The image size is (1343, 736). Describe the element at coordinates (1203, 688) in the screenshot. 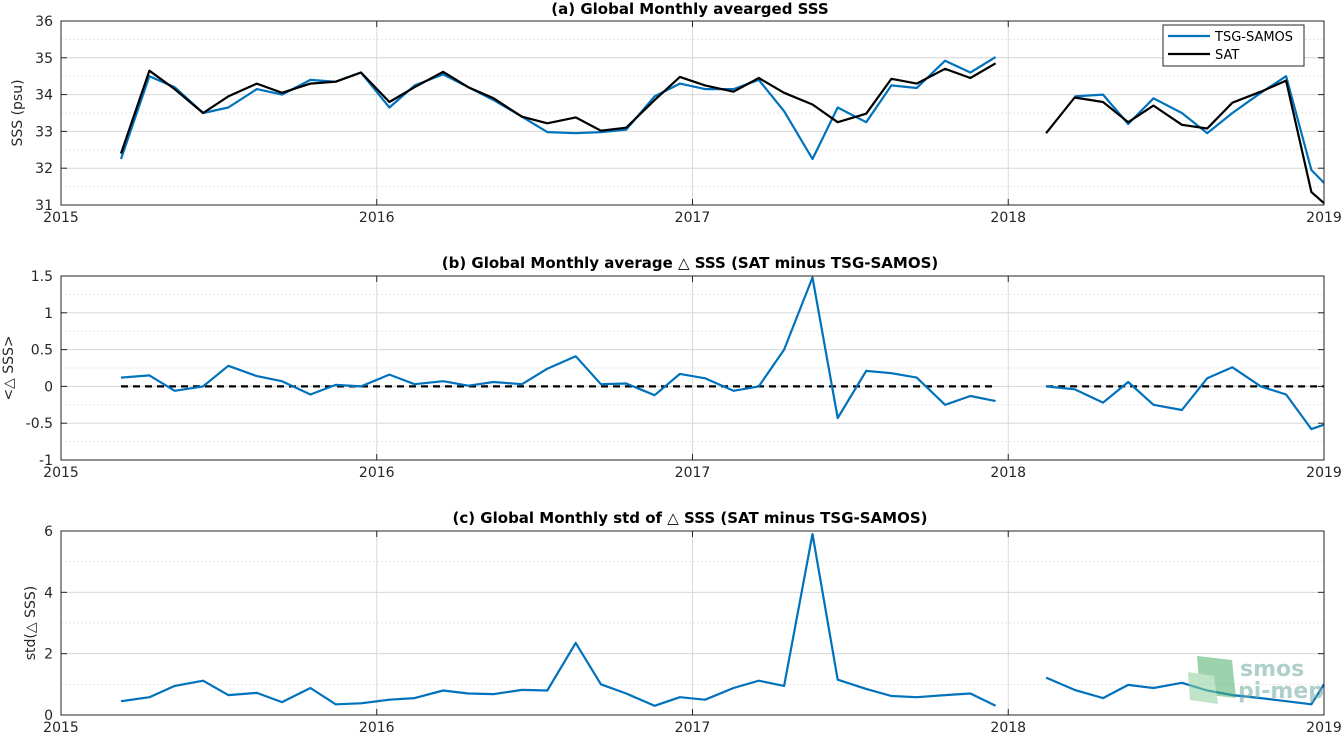

I see `logo-mark-front` at that location.